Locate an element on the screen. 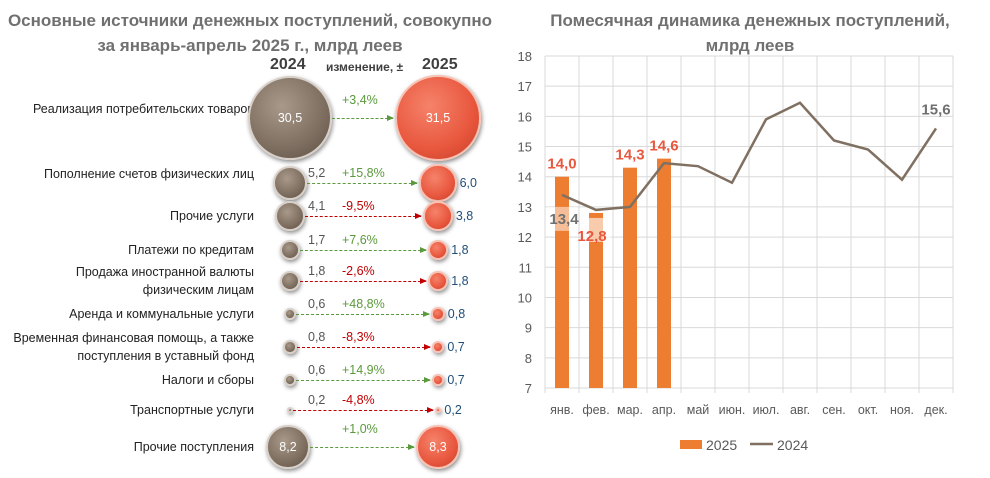 This screenshot has height=478, width=990. value-2024: 30,5 is located at coordinates (290, 117).